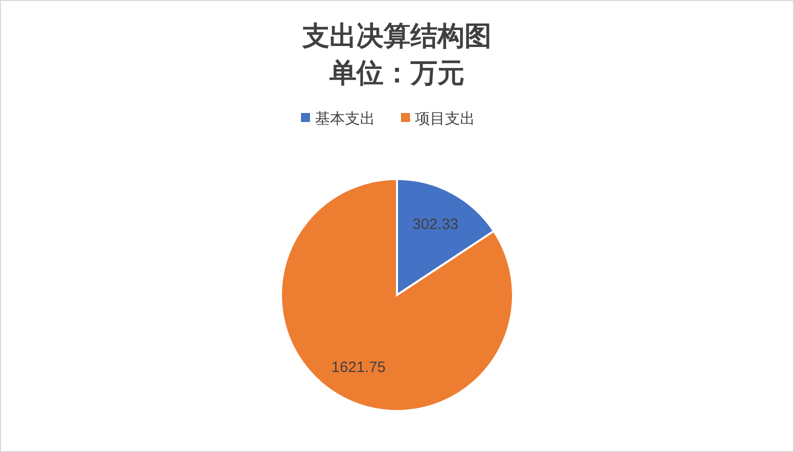 The width and height of the screenshot is (794, 452). I want to click on chart-subtitle: 单位：万元, so click(396, 73).